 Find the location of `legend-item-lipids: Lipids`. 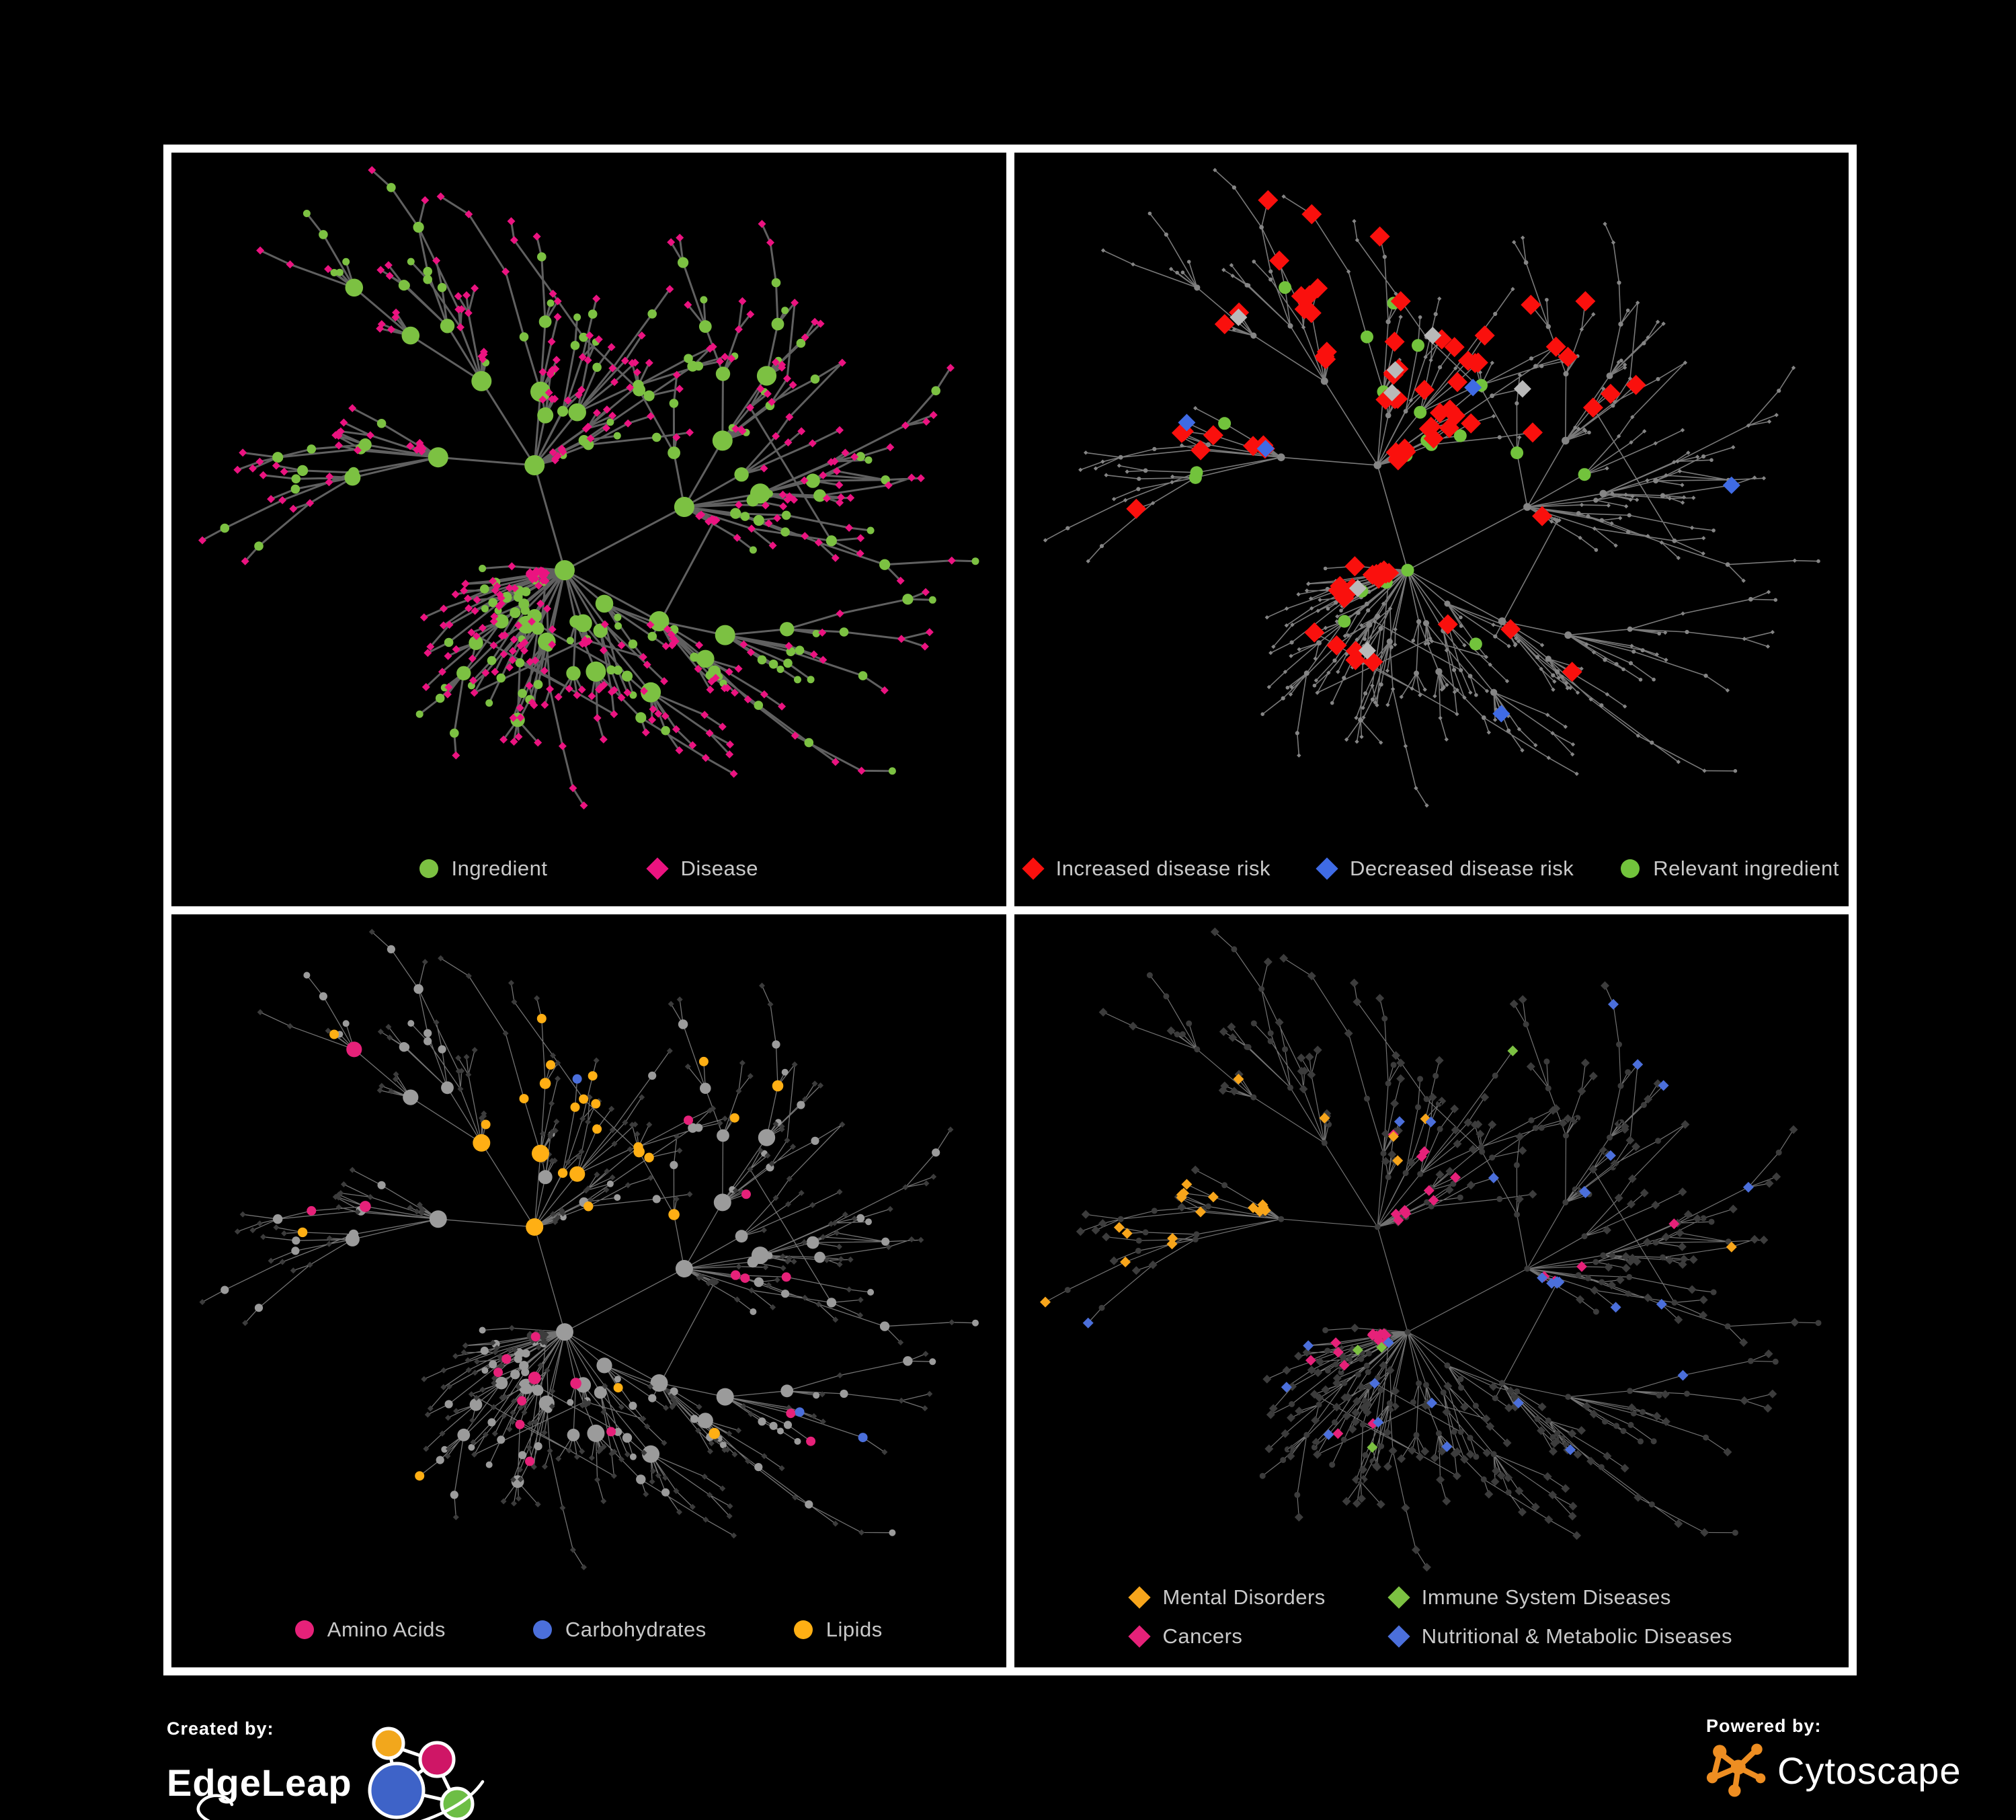

legend-item-lipids: Lipids is located at coordinates (838, 1630).